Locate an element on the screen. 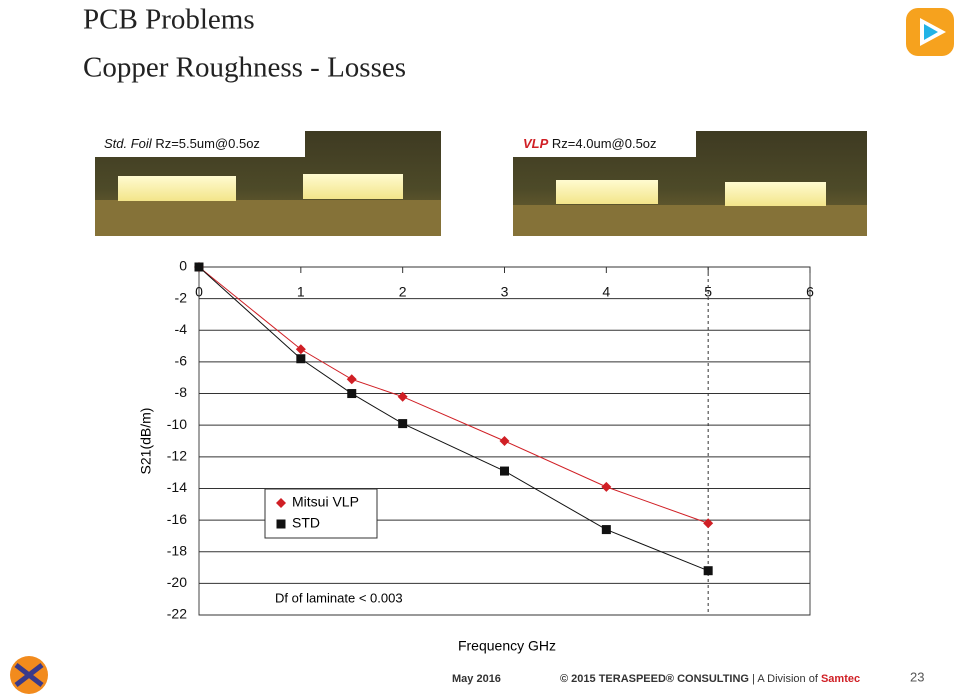  slide-subtitle: Copper Roughness - Losses is located at coordinates (244, 68).